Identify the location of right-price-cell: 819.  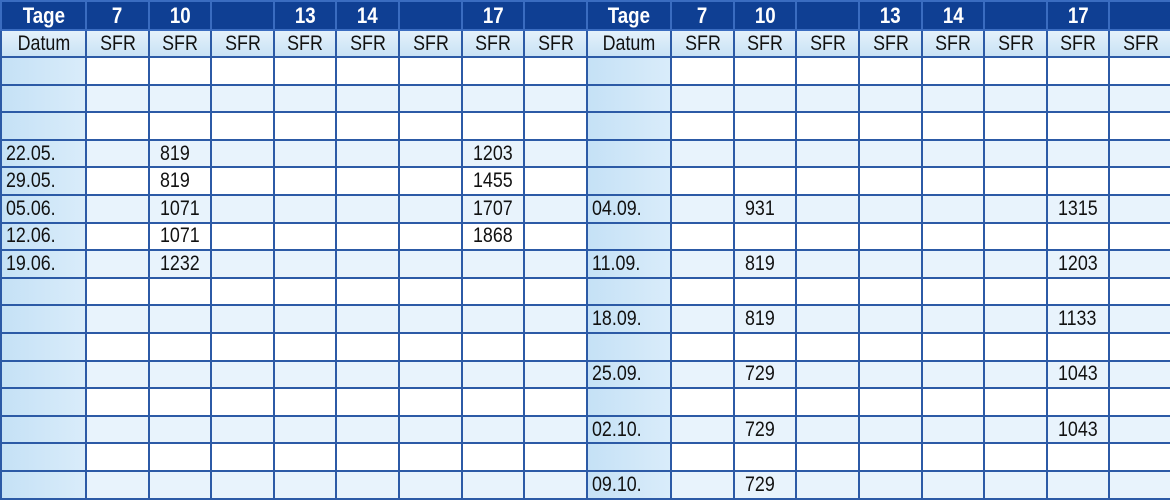
(765, 319).